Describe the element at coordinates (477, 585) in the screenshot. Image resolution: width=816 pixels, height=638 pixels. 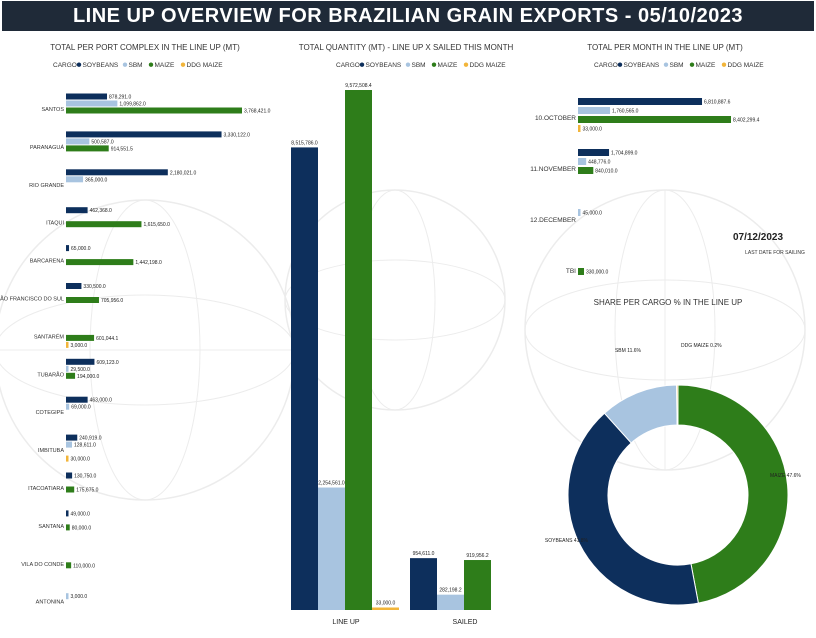
I see `quantity-bar-sailed-maize` at that location.